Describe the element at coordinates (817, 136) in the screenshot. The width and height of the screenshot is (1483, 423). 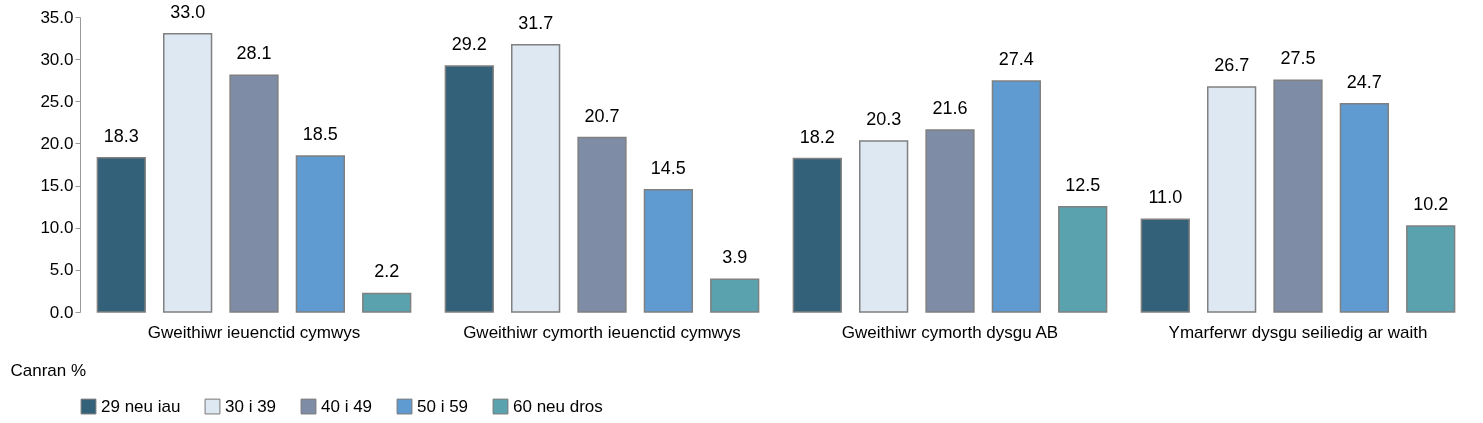
I see `data-label: 18.2` at that location.